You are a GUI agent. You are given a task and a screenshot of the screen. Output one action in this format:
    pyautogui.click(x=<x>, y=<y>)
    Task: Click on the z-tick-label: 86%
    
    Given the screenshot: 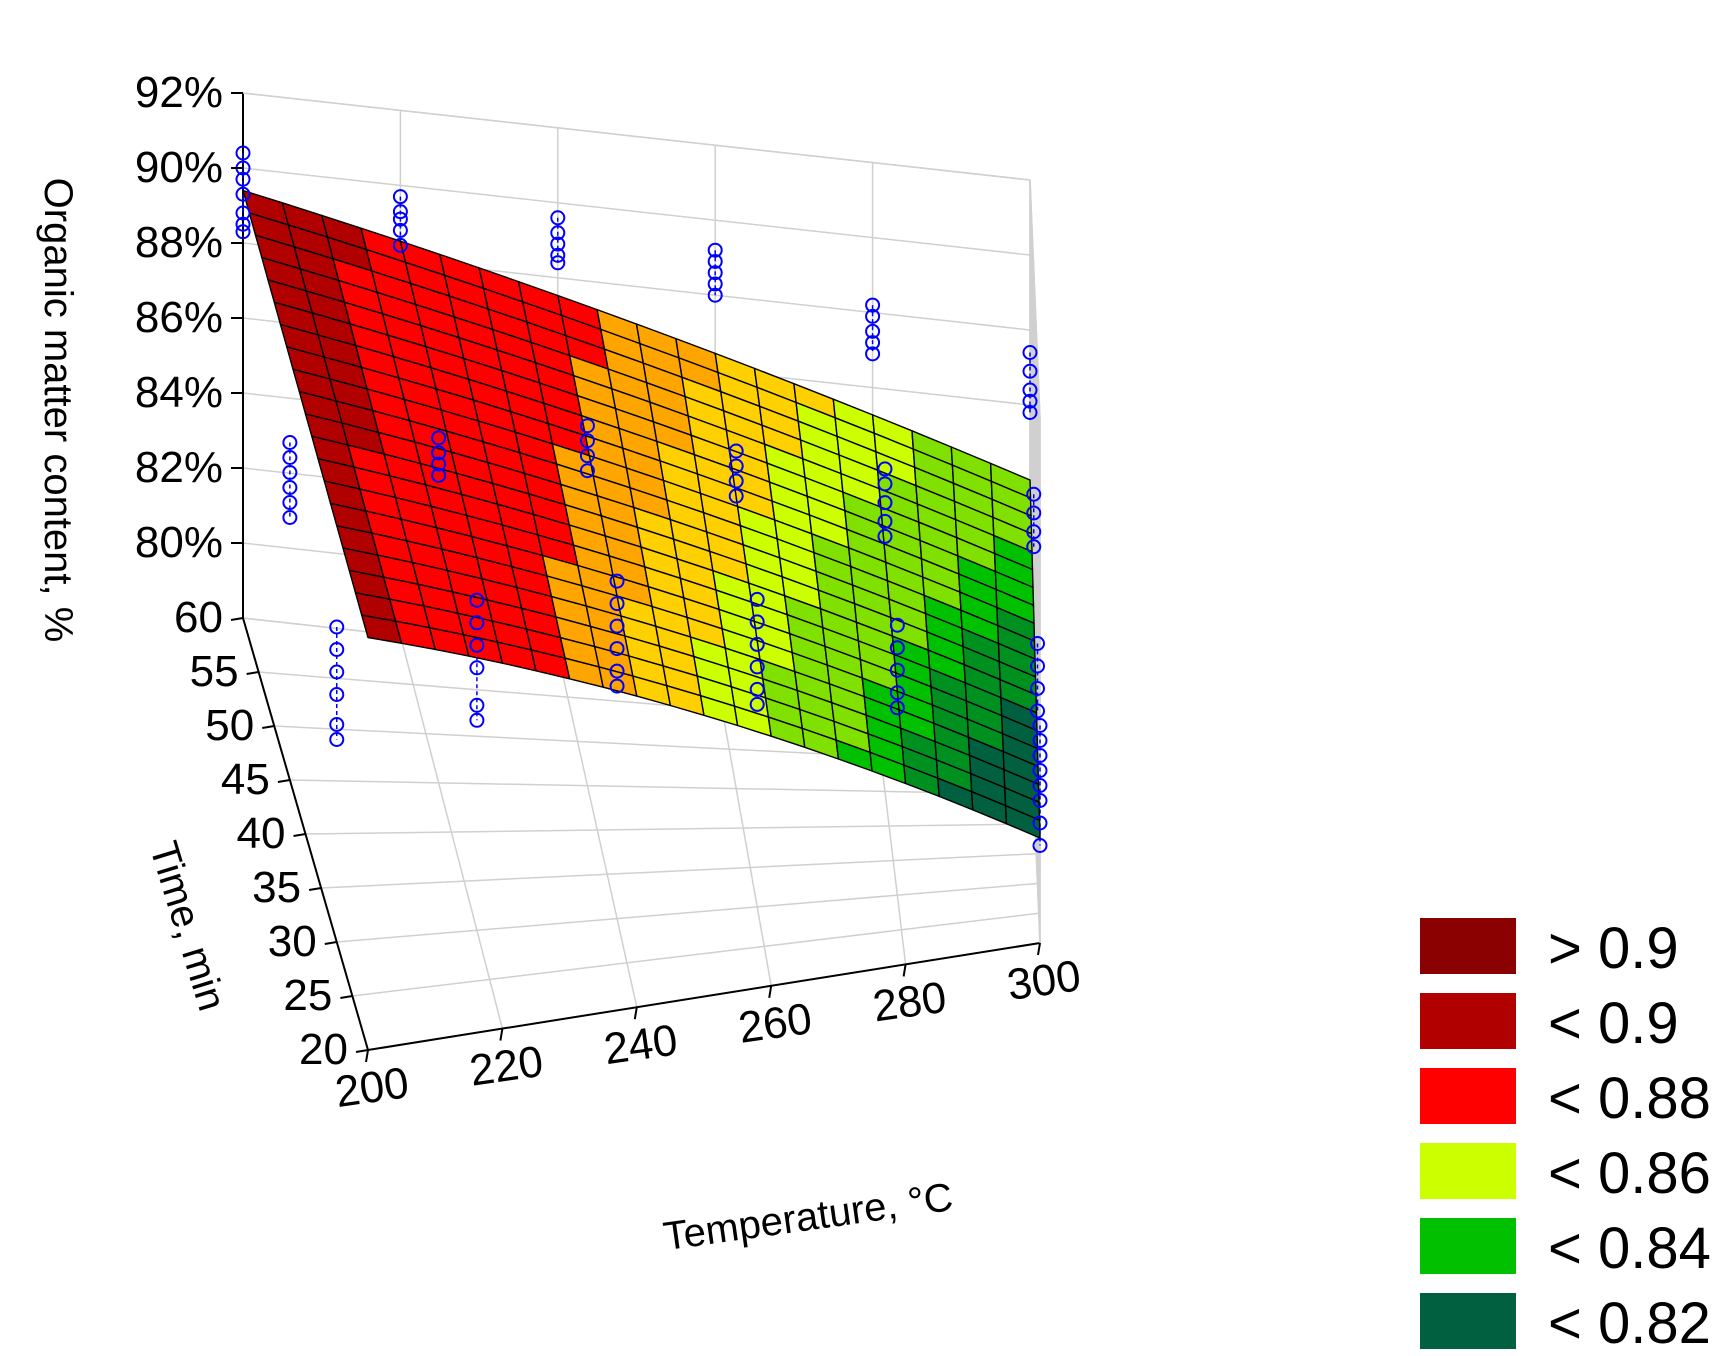 What is the action you would take?
    pyautogui.click(x=179, y=317)
    